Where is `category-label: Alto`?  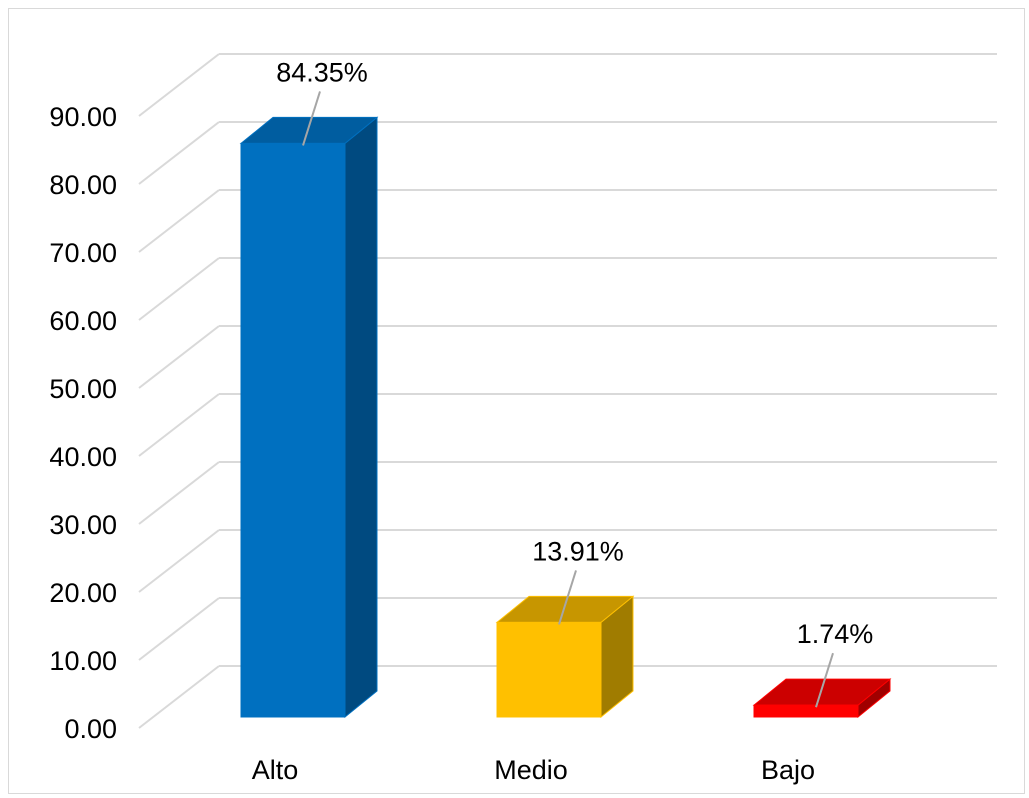
category-label: Alto is located at coordinates (275, 770).